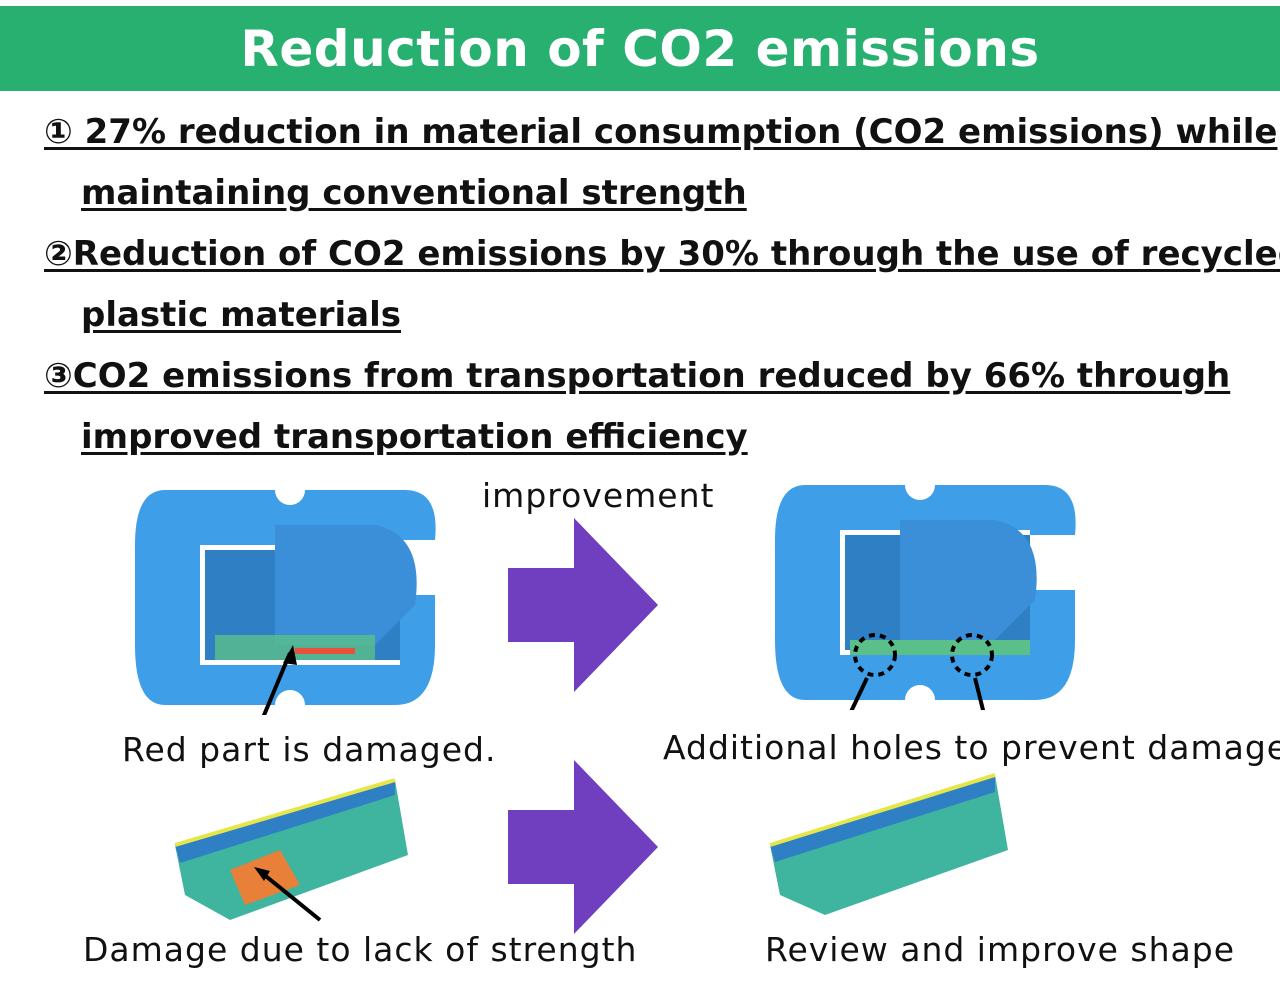 This screenshot has height=997, width=1280. I want to click on title-banner: Reduction of CO2 emissions, so click(640, 48).